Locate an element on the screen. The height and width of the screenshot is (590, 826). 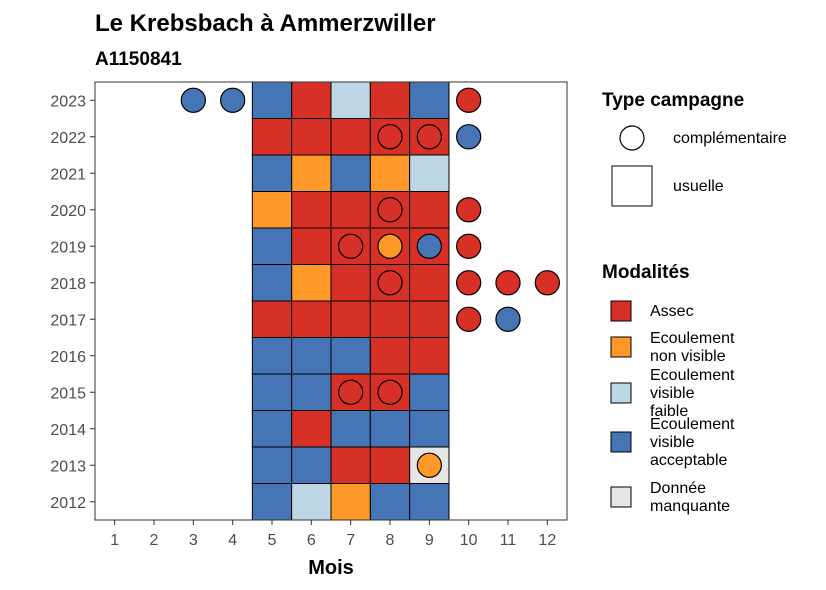
x-tick-label: 7 is located at coordinates (350, 540).